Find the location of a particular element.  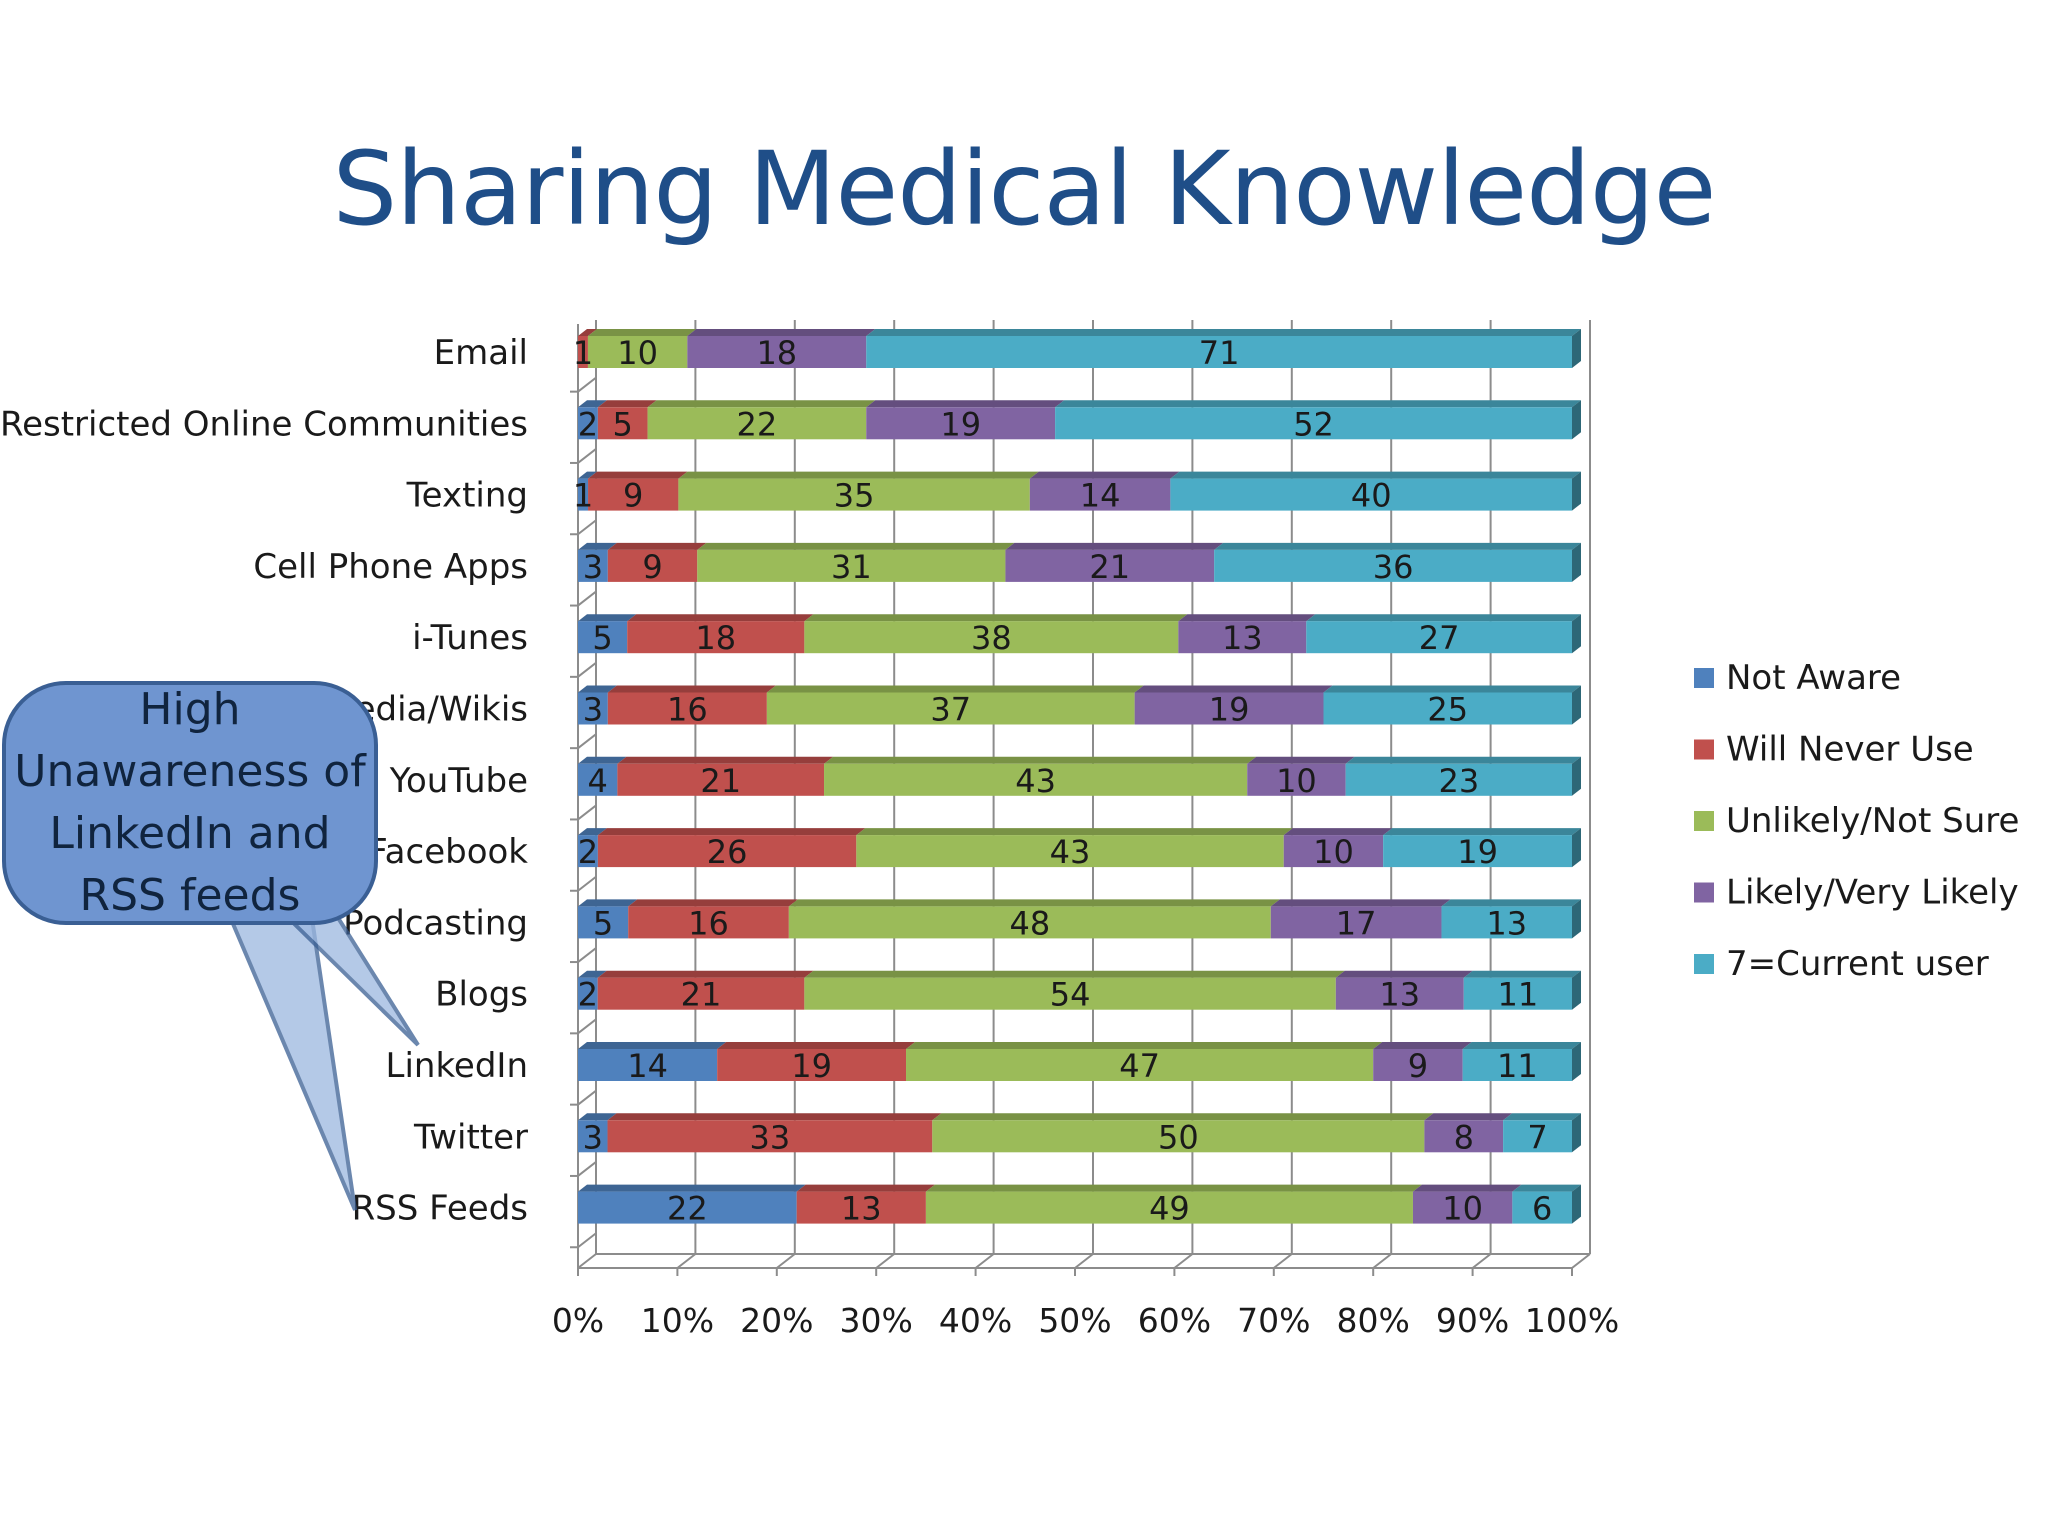

category-label-podcasting: Podcasting is located at coordinates (435, 923).